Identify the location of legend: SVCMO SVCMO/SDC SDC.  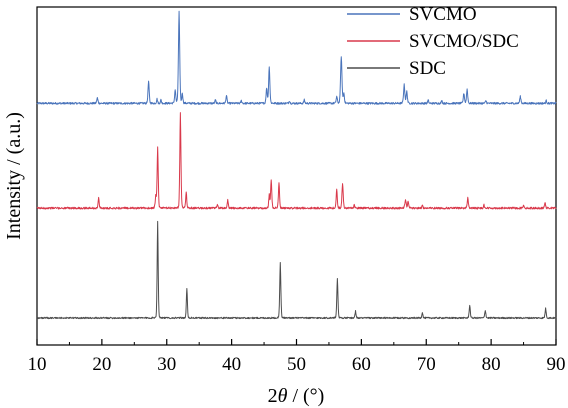
(433, 41).